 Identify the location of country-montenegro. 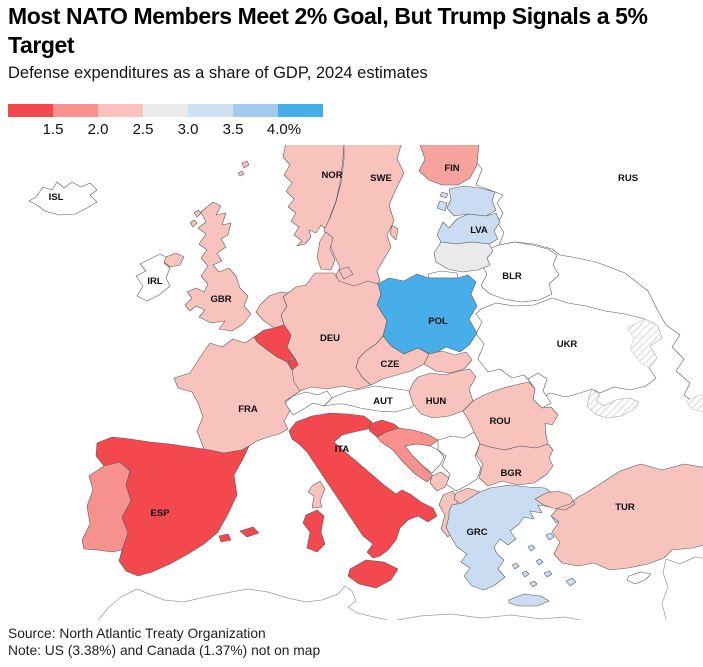
(439, 481).